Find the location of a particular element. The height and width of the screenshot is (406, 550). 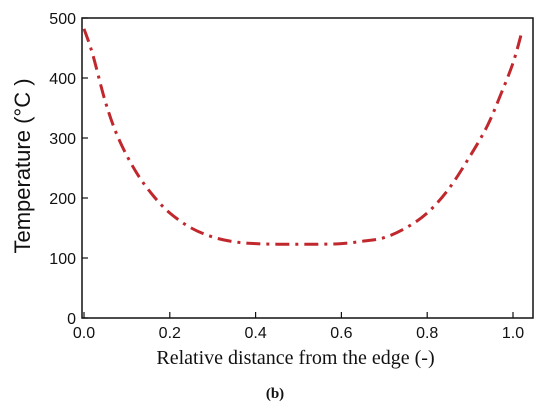

y-tick-label: 200 is located at coordinates (62, 199).